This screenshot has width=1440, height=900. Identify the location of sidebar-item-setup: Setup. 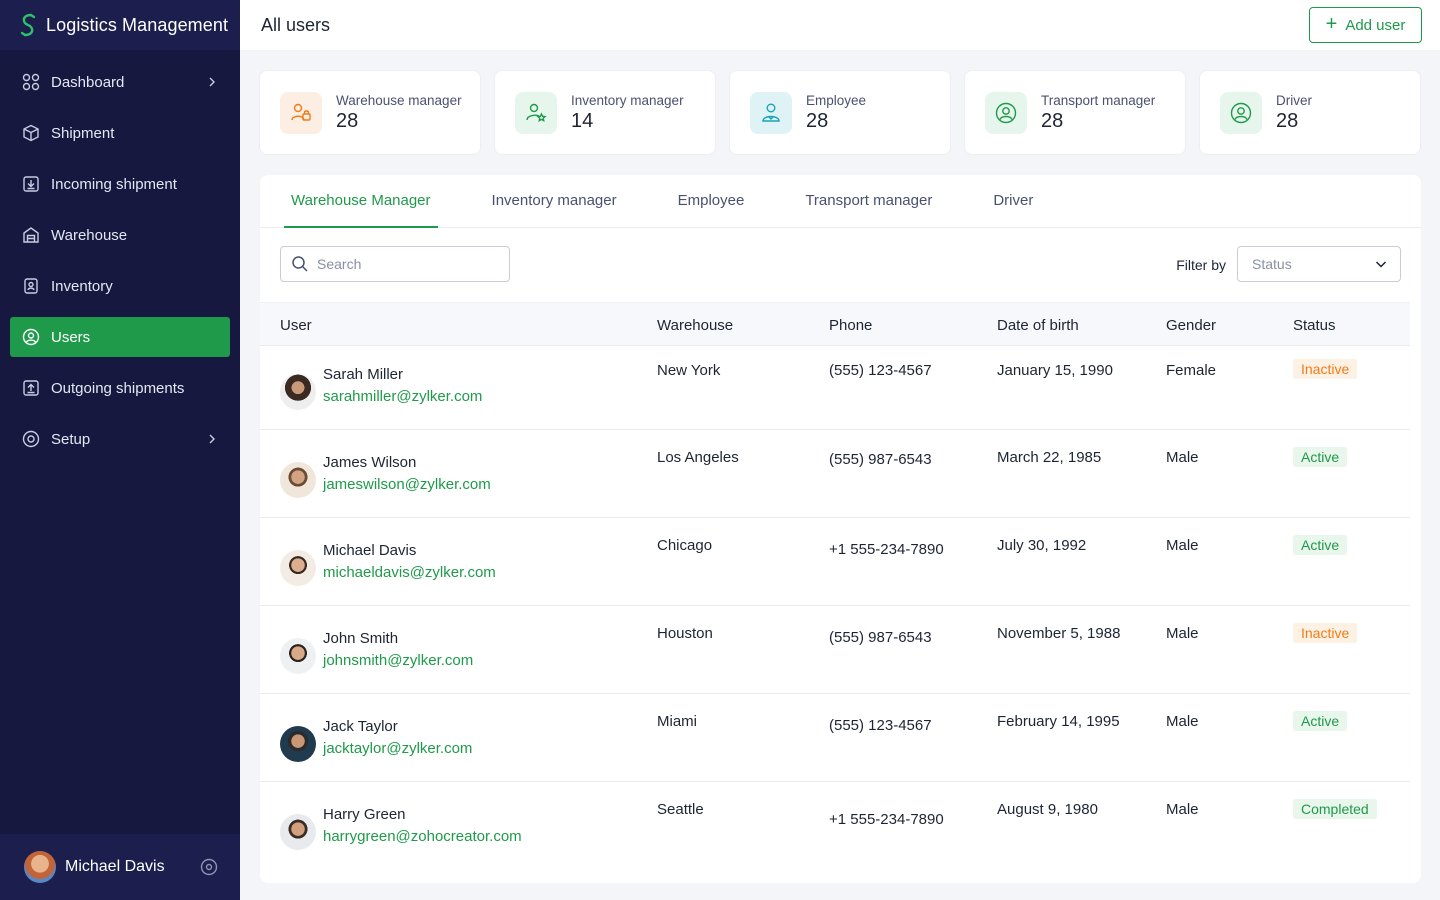
(120, 439).